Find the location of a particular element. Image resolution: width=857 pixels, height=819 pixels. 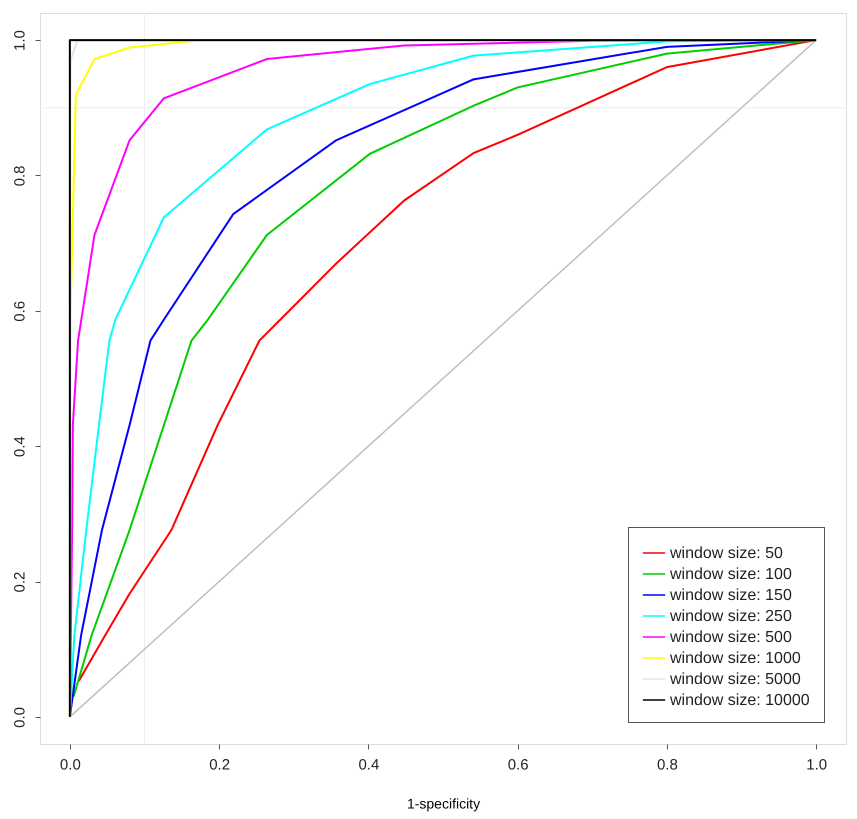

x-tick-label: 0.4 is located at coordinates (369, 765).